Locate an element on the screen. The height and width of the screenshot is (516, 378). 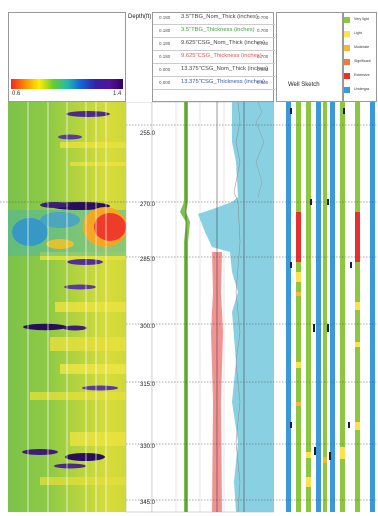
legend-label: Extensive is located at coordinates (362, 75).